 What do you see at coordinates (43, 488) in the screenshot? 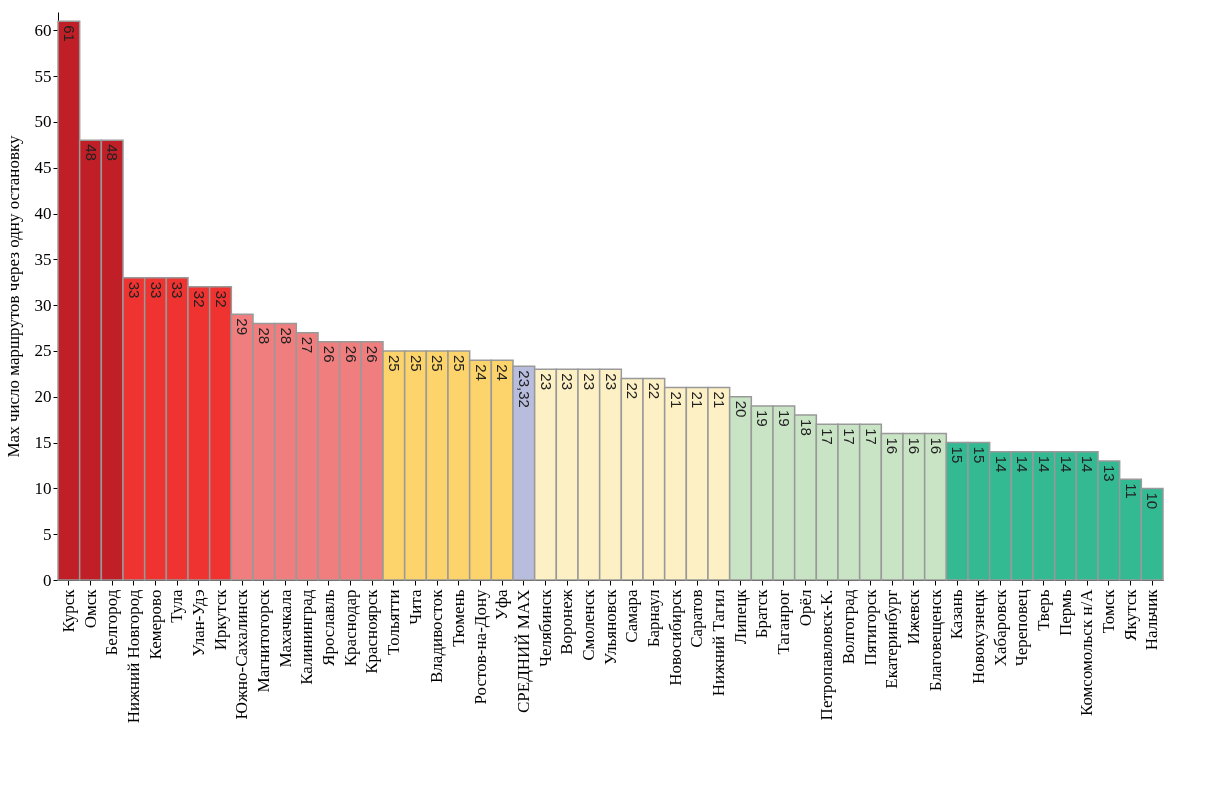
I see `y-tick-label: 10` at bounding box center [43, 488].